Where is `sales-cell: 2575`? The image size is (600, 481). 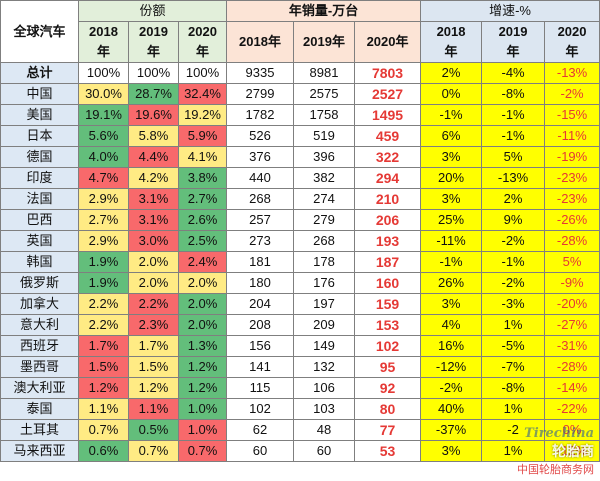
sales-cell: 2575 is located at coordinates (324, 94).